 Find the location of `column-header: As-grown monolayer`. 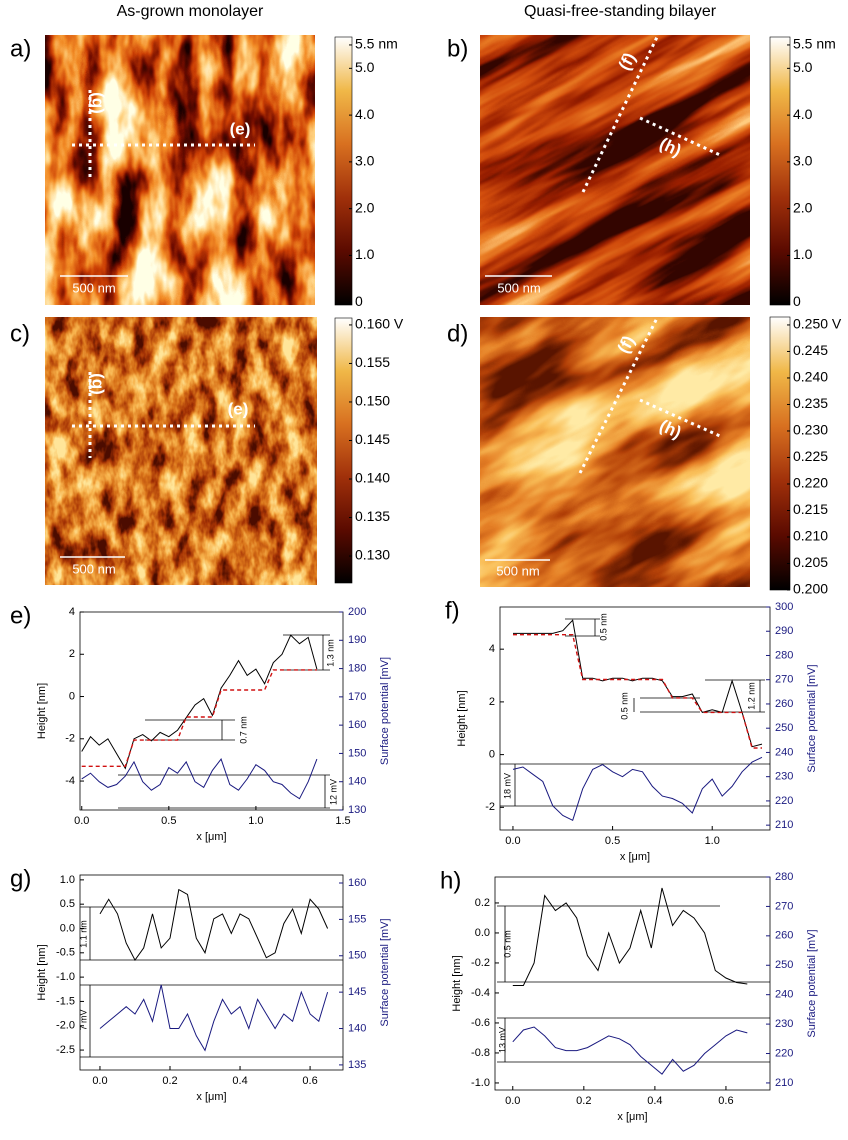

column-header: As-grown monolayer is located at coordinates (190, 11).